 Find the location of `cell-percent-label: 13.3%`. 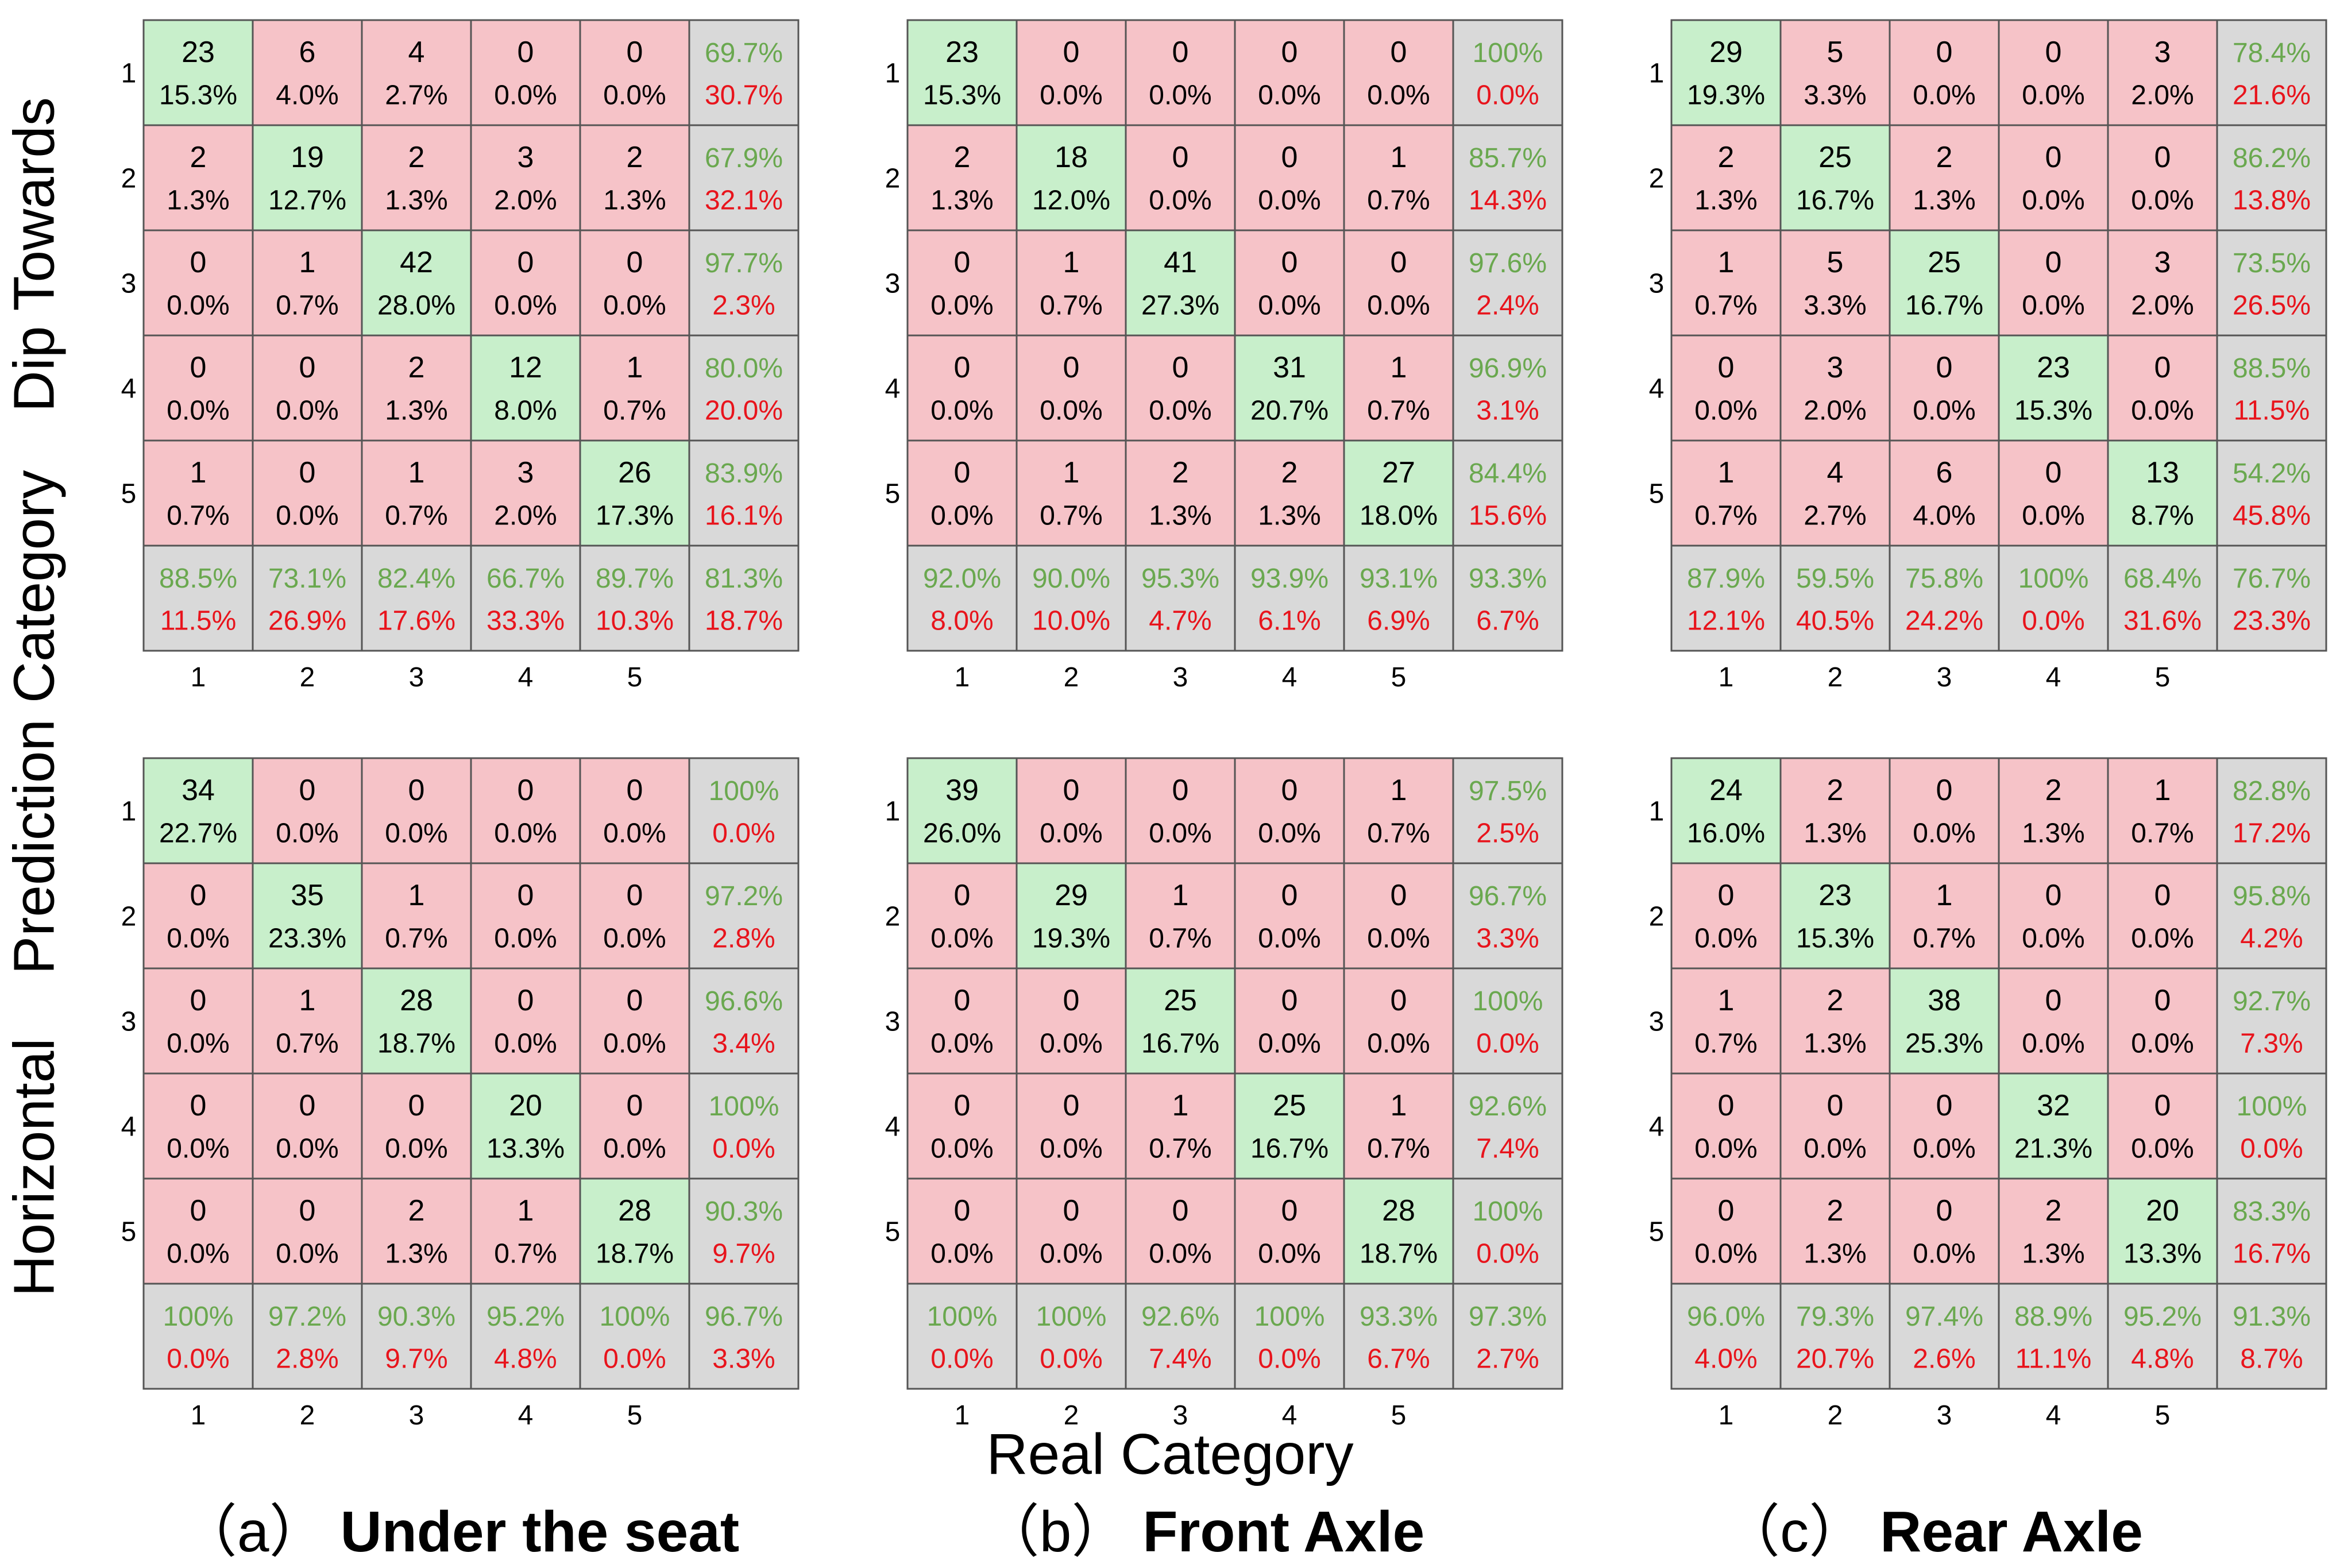

cell-percent-label: 13.3% is located at coordinates (525, 1148).